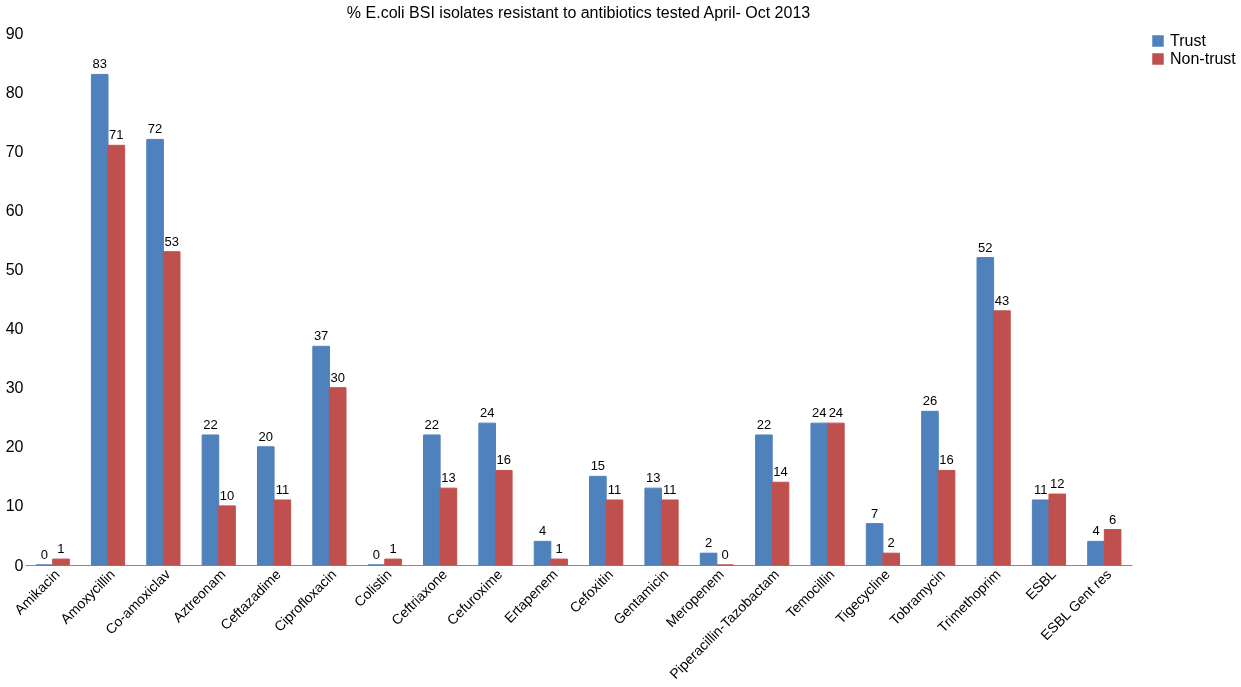 This screenshot has width=1241, height=687. Describe the element at coordinates (14, 151) in the screenshot. I see `y-tick-label: 70` at that location.